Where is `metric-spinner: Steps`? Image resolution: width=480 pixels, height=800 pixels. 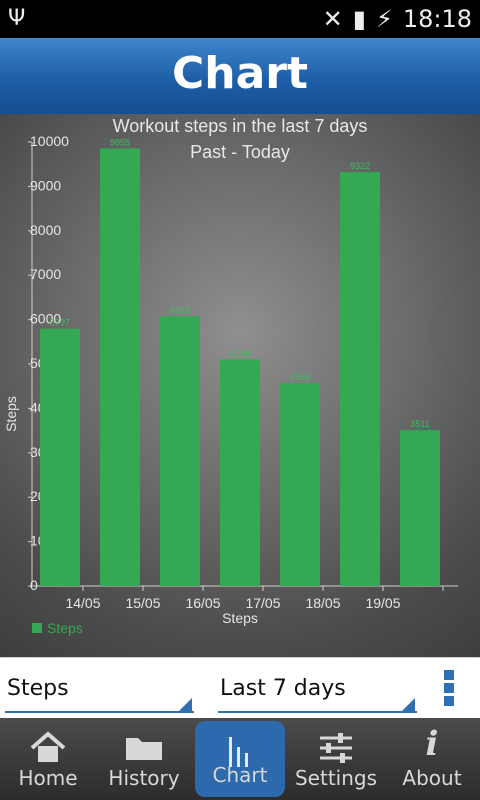
metric-spinner: Steps is located at coordinates (103, 688).